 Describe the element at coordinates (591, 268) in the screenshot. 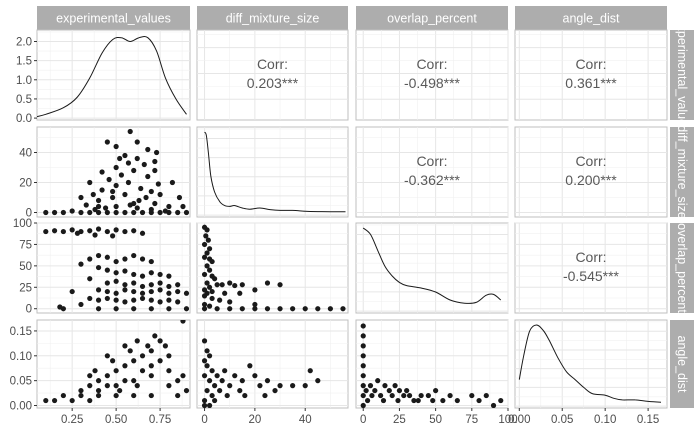

I see `panel-2-3: Corr: -0.545***` at that location.